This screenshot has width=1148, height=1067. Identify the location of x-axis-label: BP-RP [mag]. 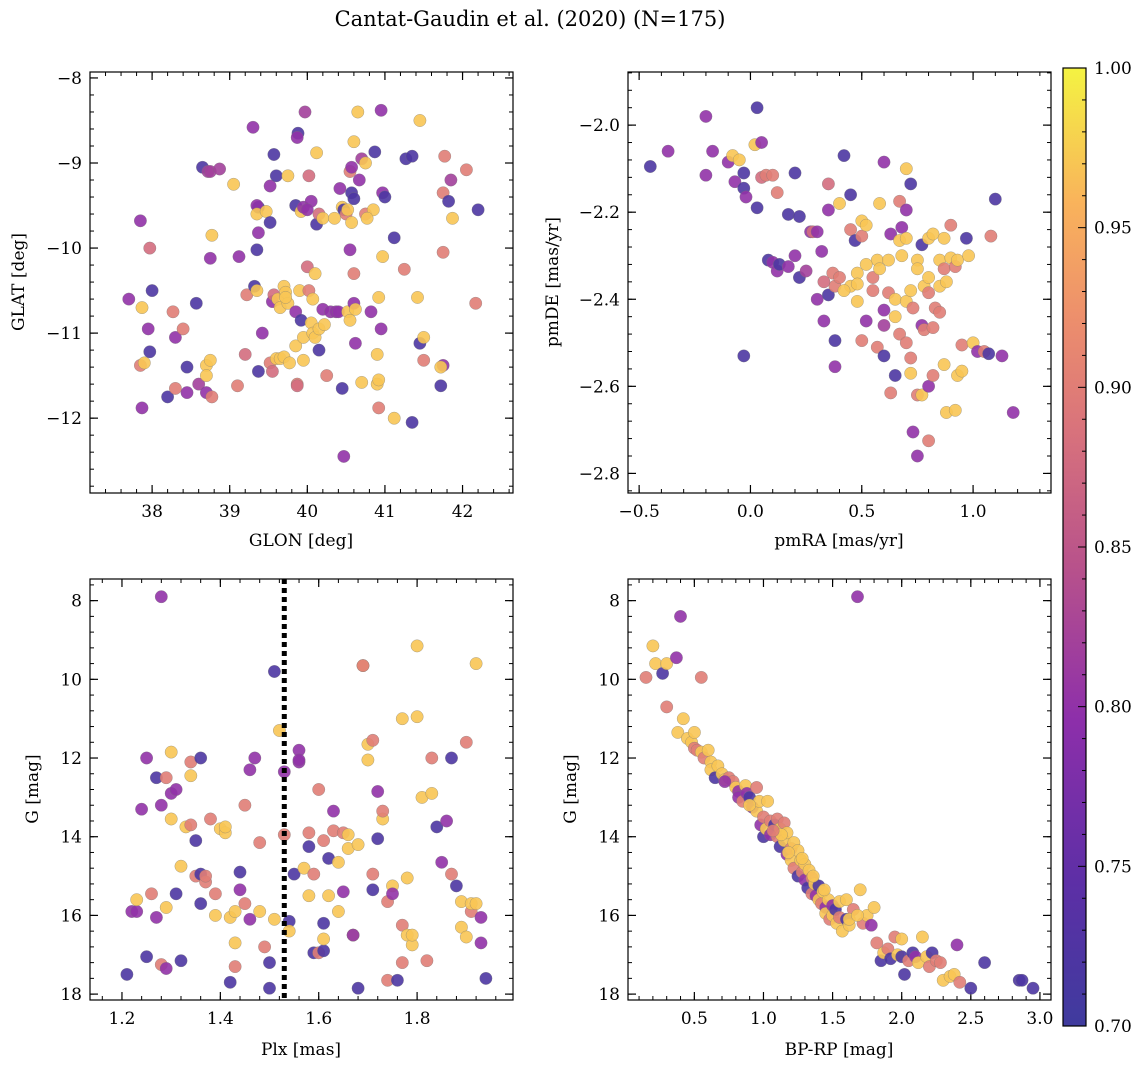
(839, 1050).